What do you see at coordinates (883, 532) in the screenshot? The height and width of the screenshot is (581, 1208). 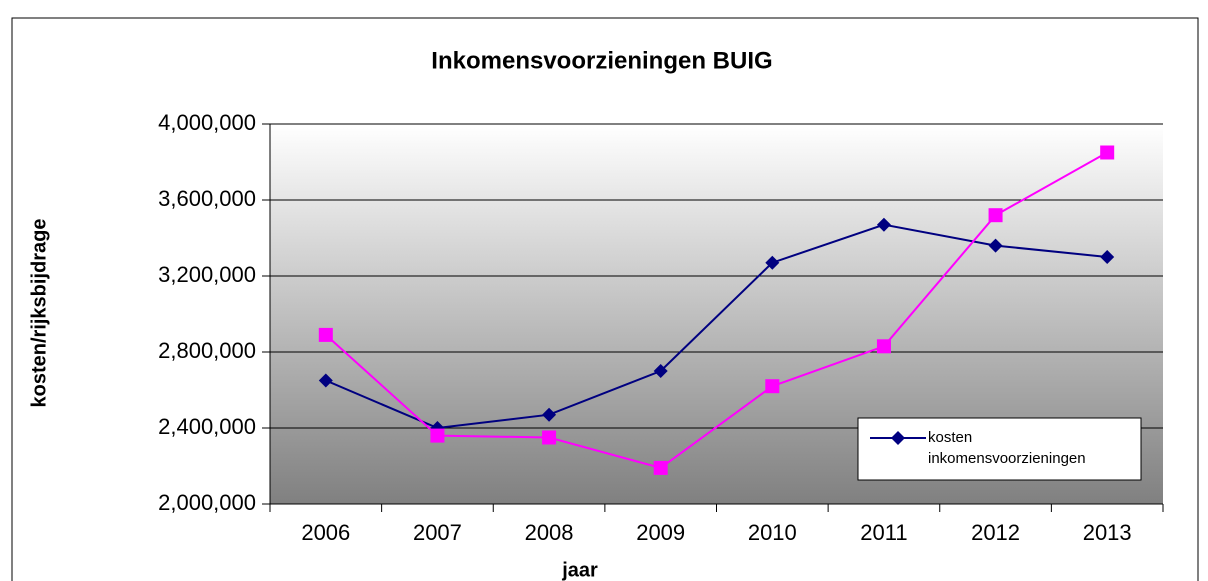 I see `x-tick-label: 2011` at bounding box center [883, 532].